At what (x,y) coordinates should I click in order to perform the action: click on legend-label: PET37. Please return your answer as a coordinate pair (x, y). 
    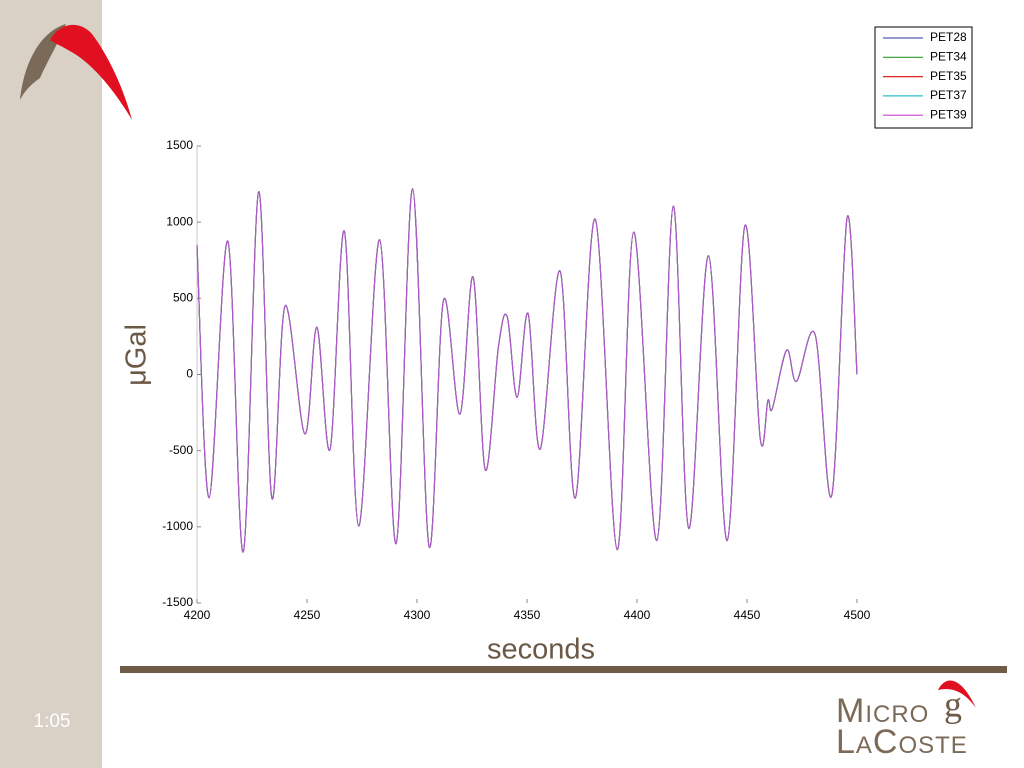
    Looking at the image, I should click on (948, 95).